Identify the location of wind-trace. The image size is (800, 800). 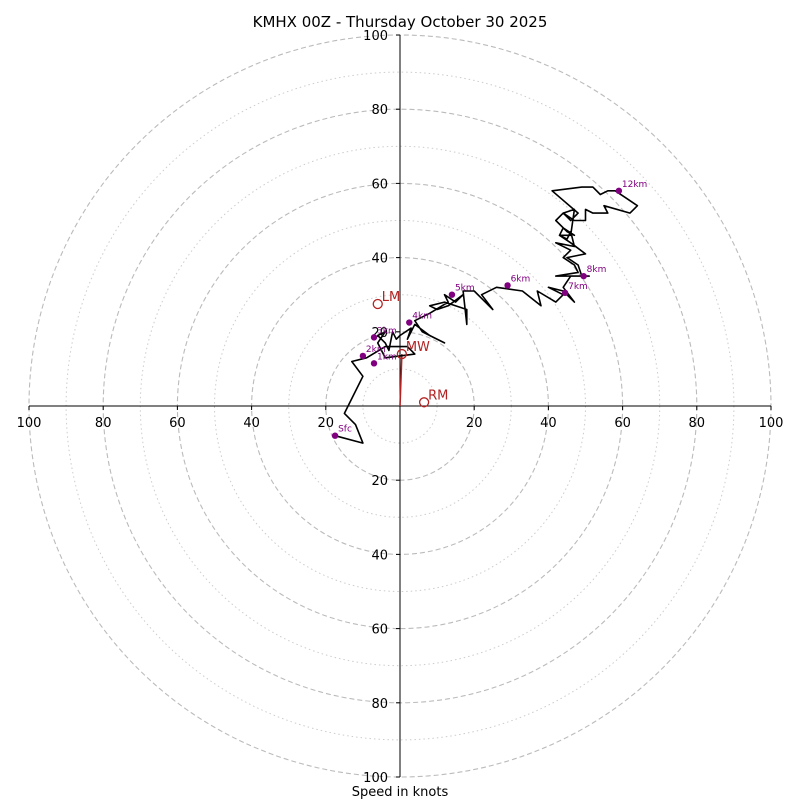
(486, 315).